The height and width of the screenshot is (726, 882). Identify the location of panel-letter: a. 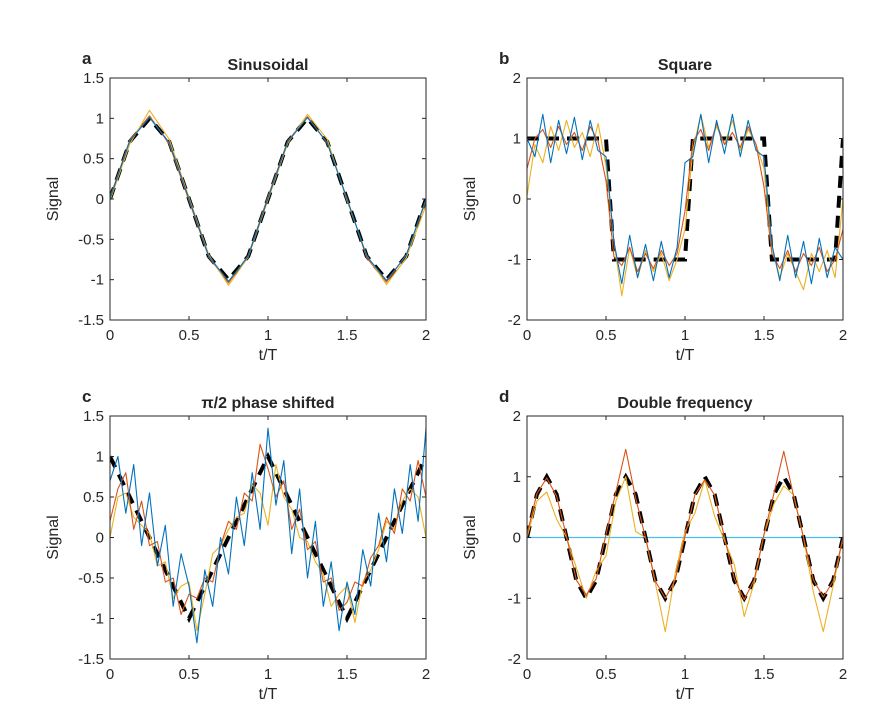
(87, 58).